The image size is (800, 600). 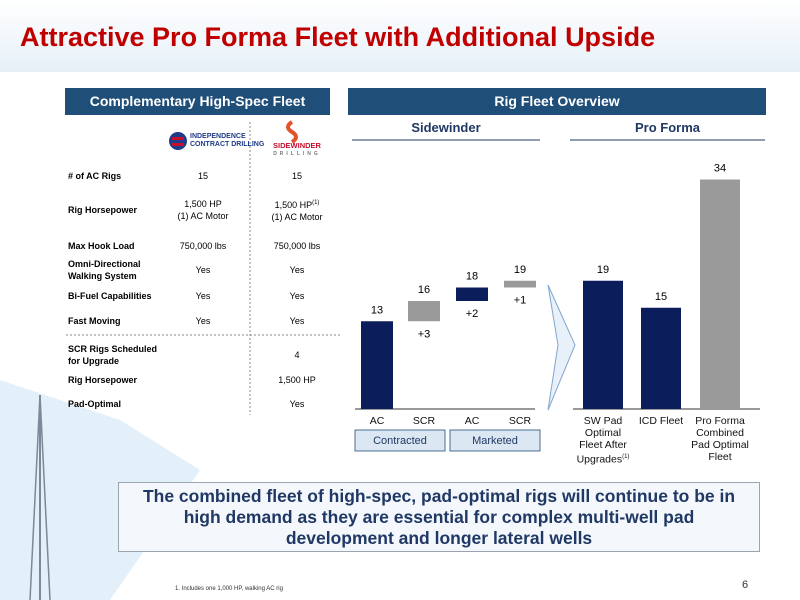 I want to click on total-label: 18, so click(x=472, y=277).